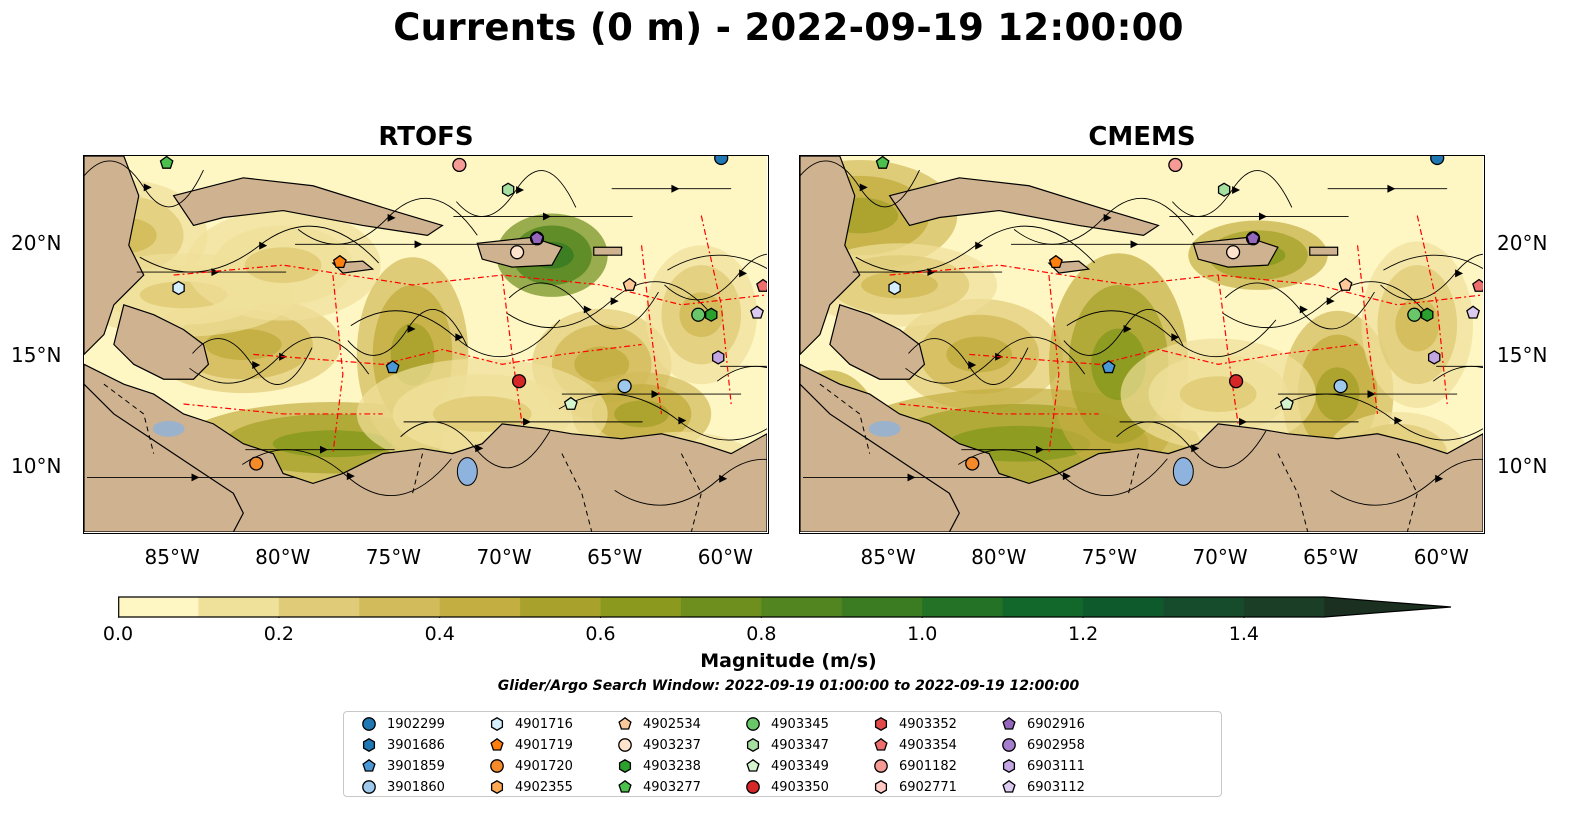  What do you see at coordinates (1387, 607) in the screenshot?
I see `colorbar-extend-triangle` at bounding box center [1387, 607].